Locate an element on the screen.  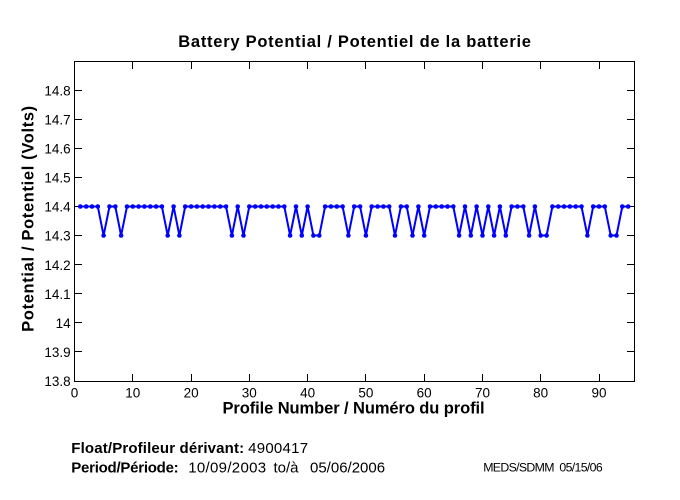
svg-text: MEDS/SDMM 05/15/06 is located at coordinates (543, 468).